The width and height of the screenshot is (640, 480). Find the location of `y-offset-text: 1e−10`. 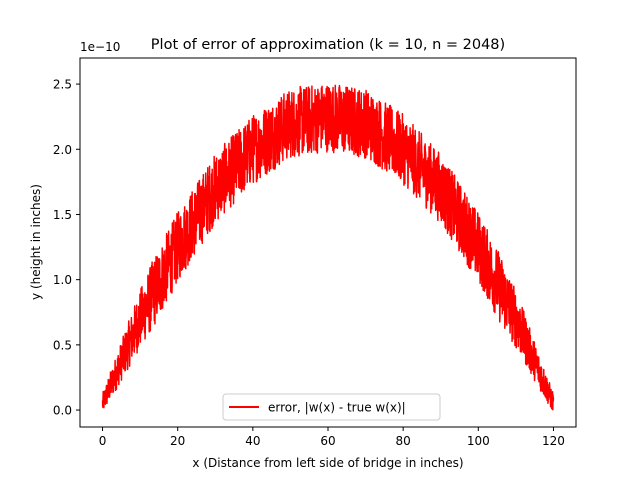

y-offset-text: 1e−10 is located at coordinates (100, 47).